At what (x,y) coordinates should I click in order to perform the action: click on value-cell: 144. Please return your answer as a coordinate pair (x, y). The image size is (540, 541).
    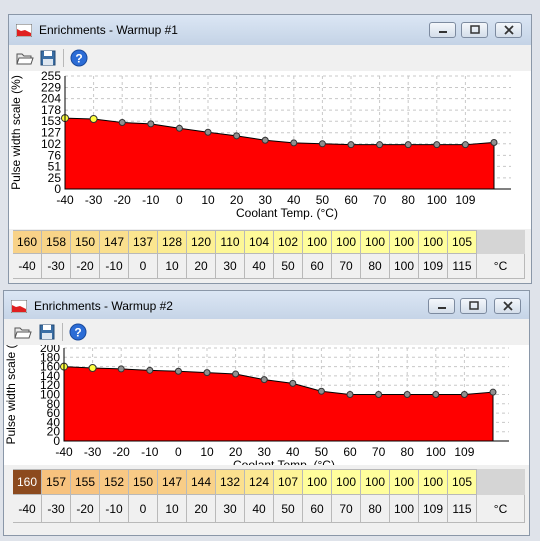
    Looking at the image, I should click on (201, 482).